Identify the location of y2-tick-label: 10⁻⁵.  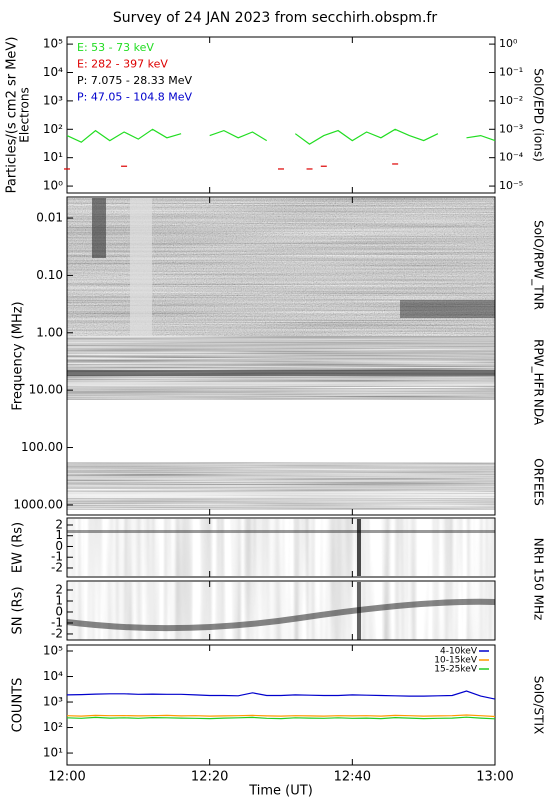
(511, 185).